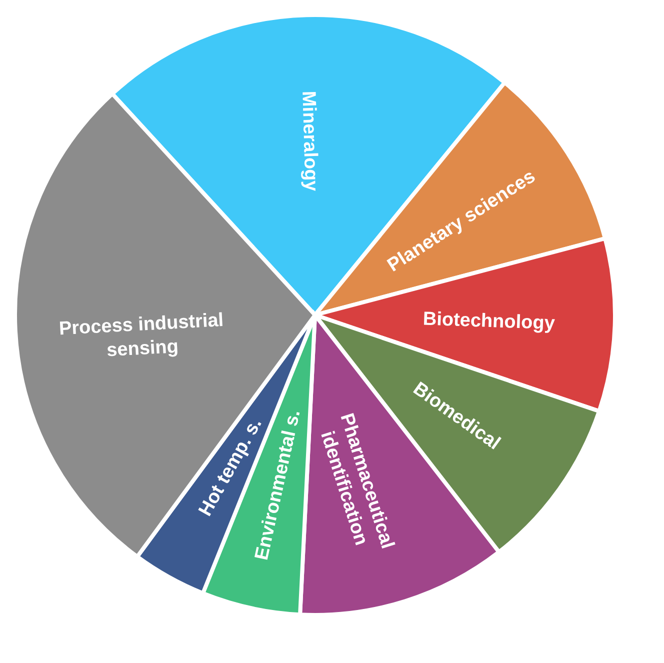 Image resolution: width=664 pixels, height=663 pixels. What do you see at coordinates (310, 141) in the screenshot?
I see `slice-label: Mineralogy` at bounding box center [310, 141].